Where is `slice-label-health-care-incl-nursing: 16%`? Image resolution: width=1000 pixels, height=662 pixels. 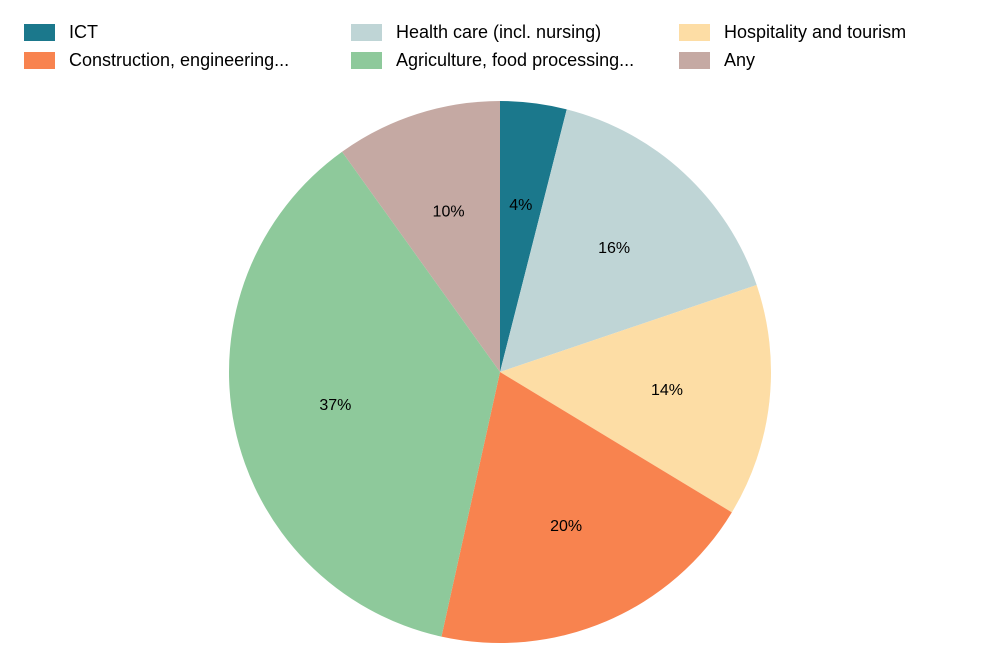 slice-label-health-care-incl-nursing: 16% is located at coordinates (614, 248).